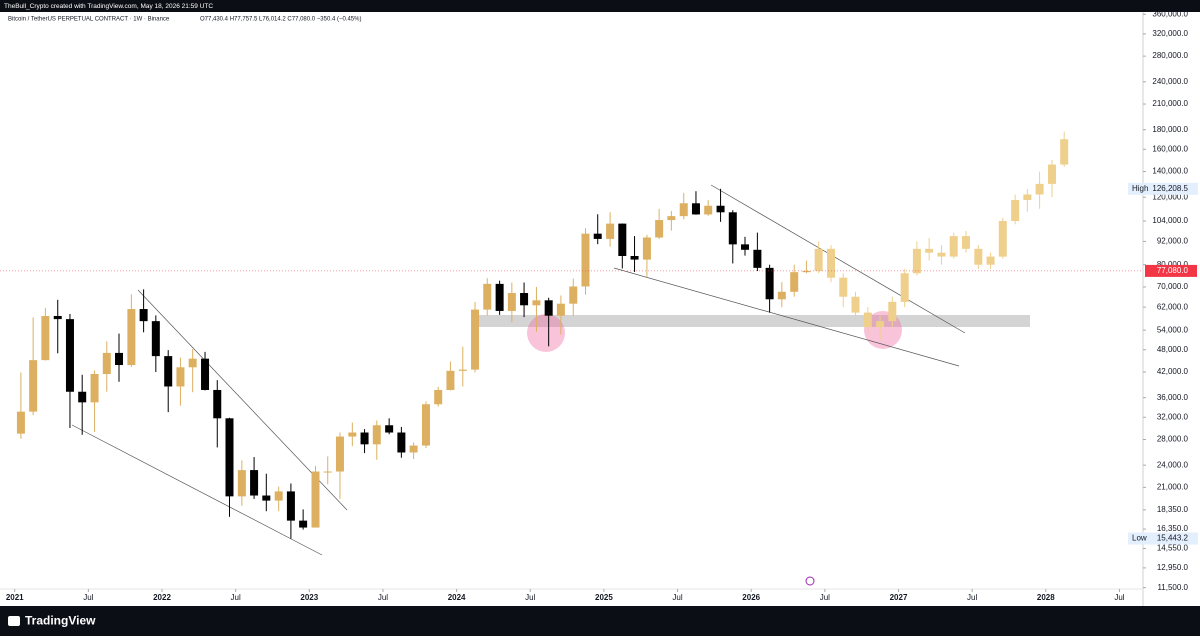  I want to click on y-tick-label: 28,000.0, so click(1173, 439).